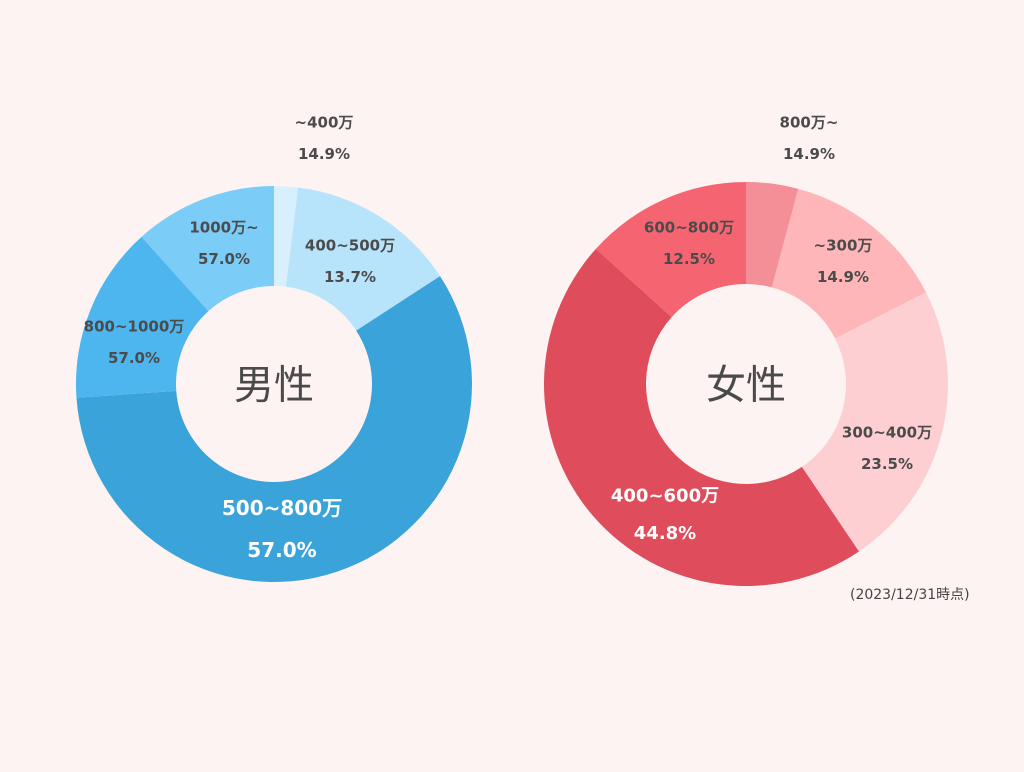 This screenshot has width=1024, height=772. What do you see at coordinates (746, 385) in the screenshot?
I see `center-label: 女性` at bounding box center [746, 385].